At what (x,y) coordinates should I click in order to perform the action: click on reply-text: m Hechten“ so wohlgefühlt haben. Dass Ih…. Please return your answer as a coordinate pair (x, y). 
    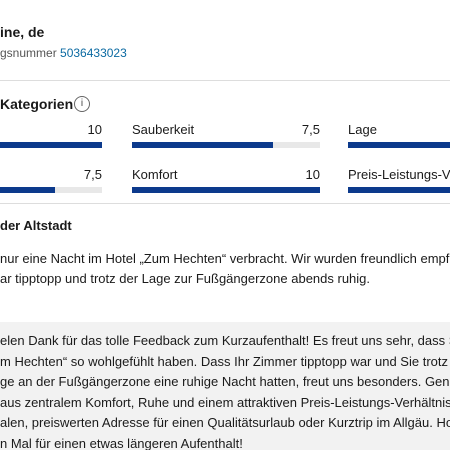
    Looking at the image, I should click on (224, 361).